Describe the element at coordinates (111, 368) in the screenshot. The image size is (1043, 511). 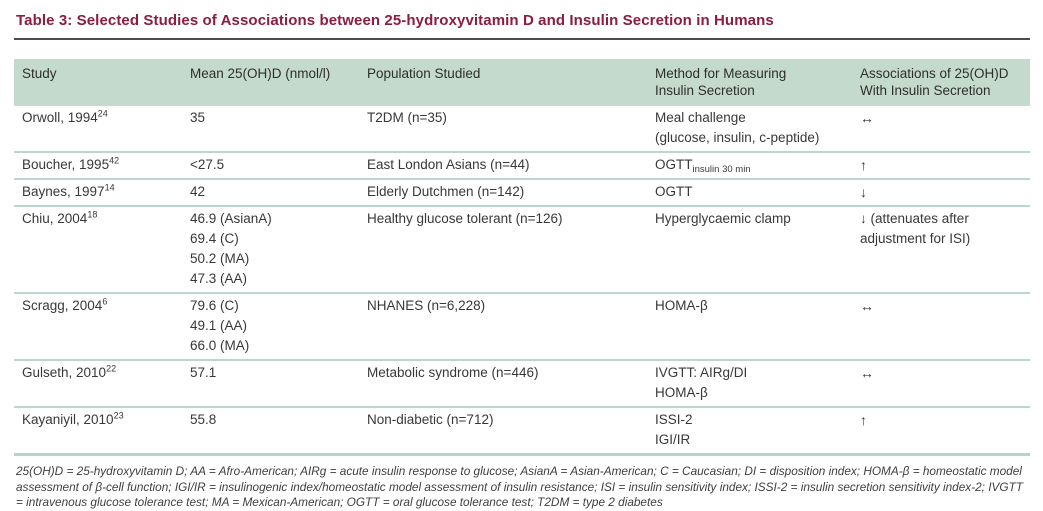
I see `reference-superscript: 22` at that location.